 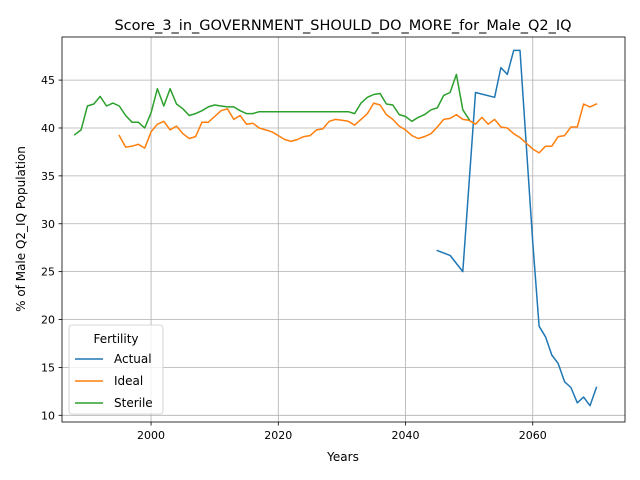 What do you see at coordinates (48, 272) in the screenshot?
I see `y-tick-label: 25` at bounding box center [48, 272].